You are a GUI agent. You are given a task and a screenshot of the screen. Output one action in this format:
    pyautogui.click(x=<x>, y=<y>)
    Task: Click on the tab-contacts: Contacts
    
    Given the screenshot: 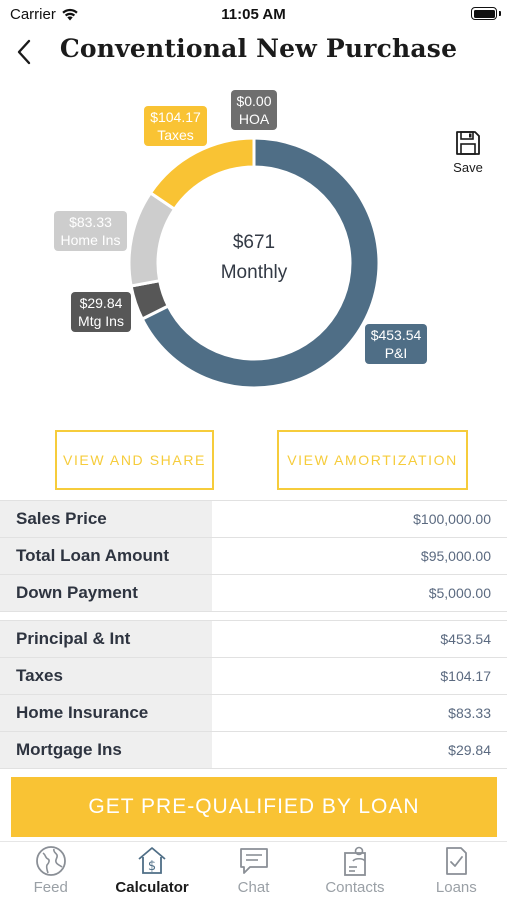 What is the action you would take?
    pyautogui.click(x=354, y=871)
    